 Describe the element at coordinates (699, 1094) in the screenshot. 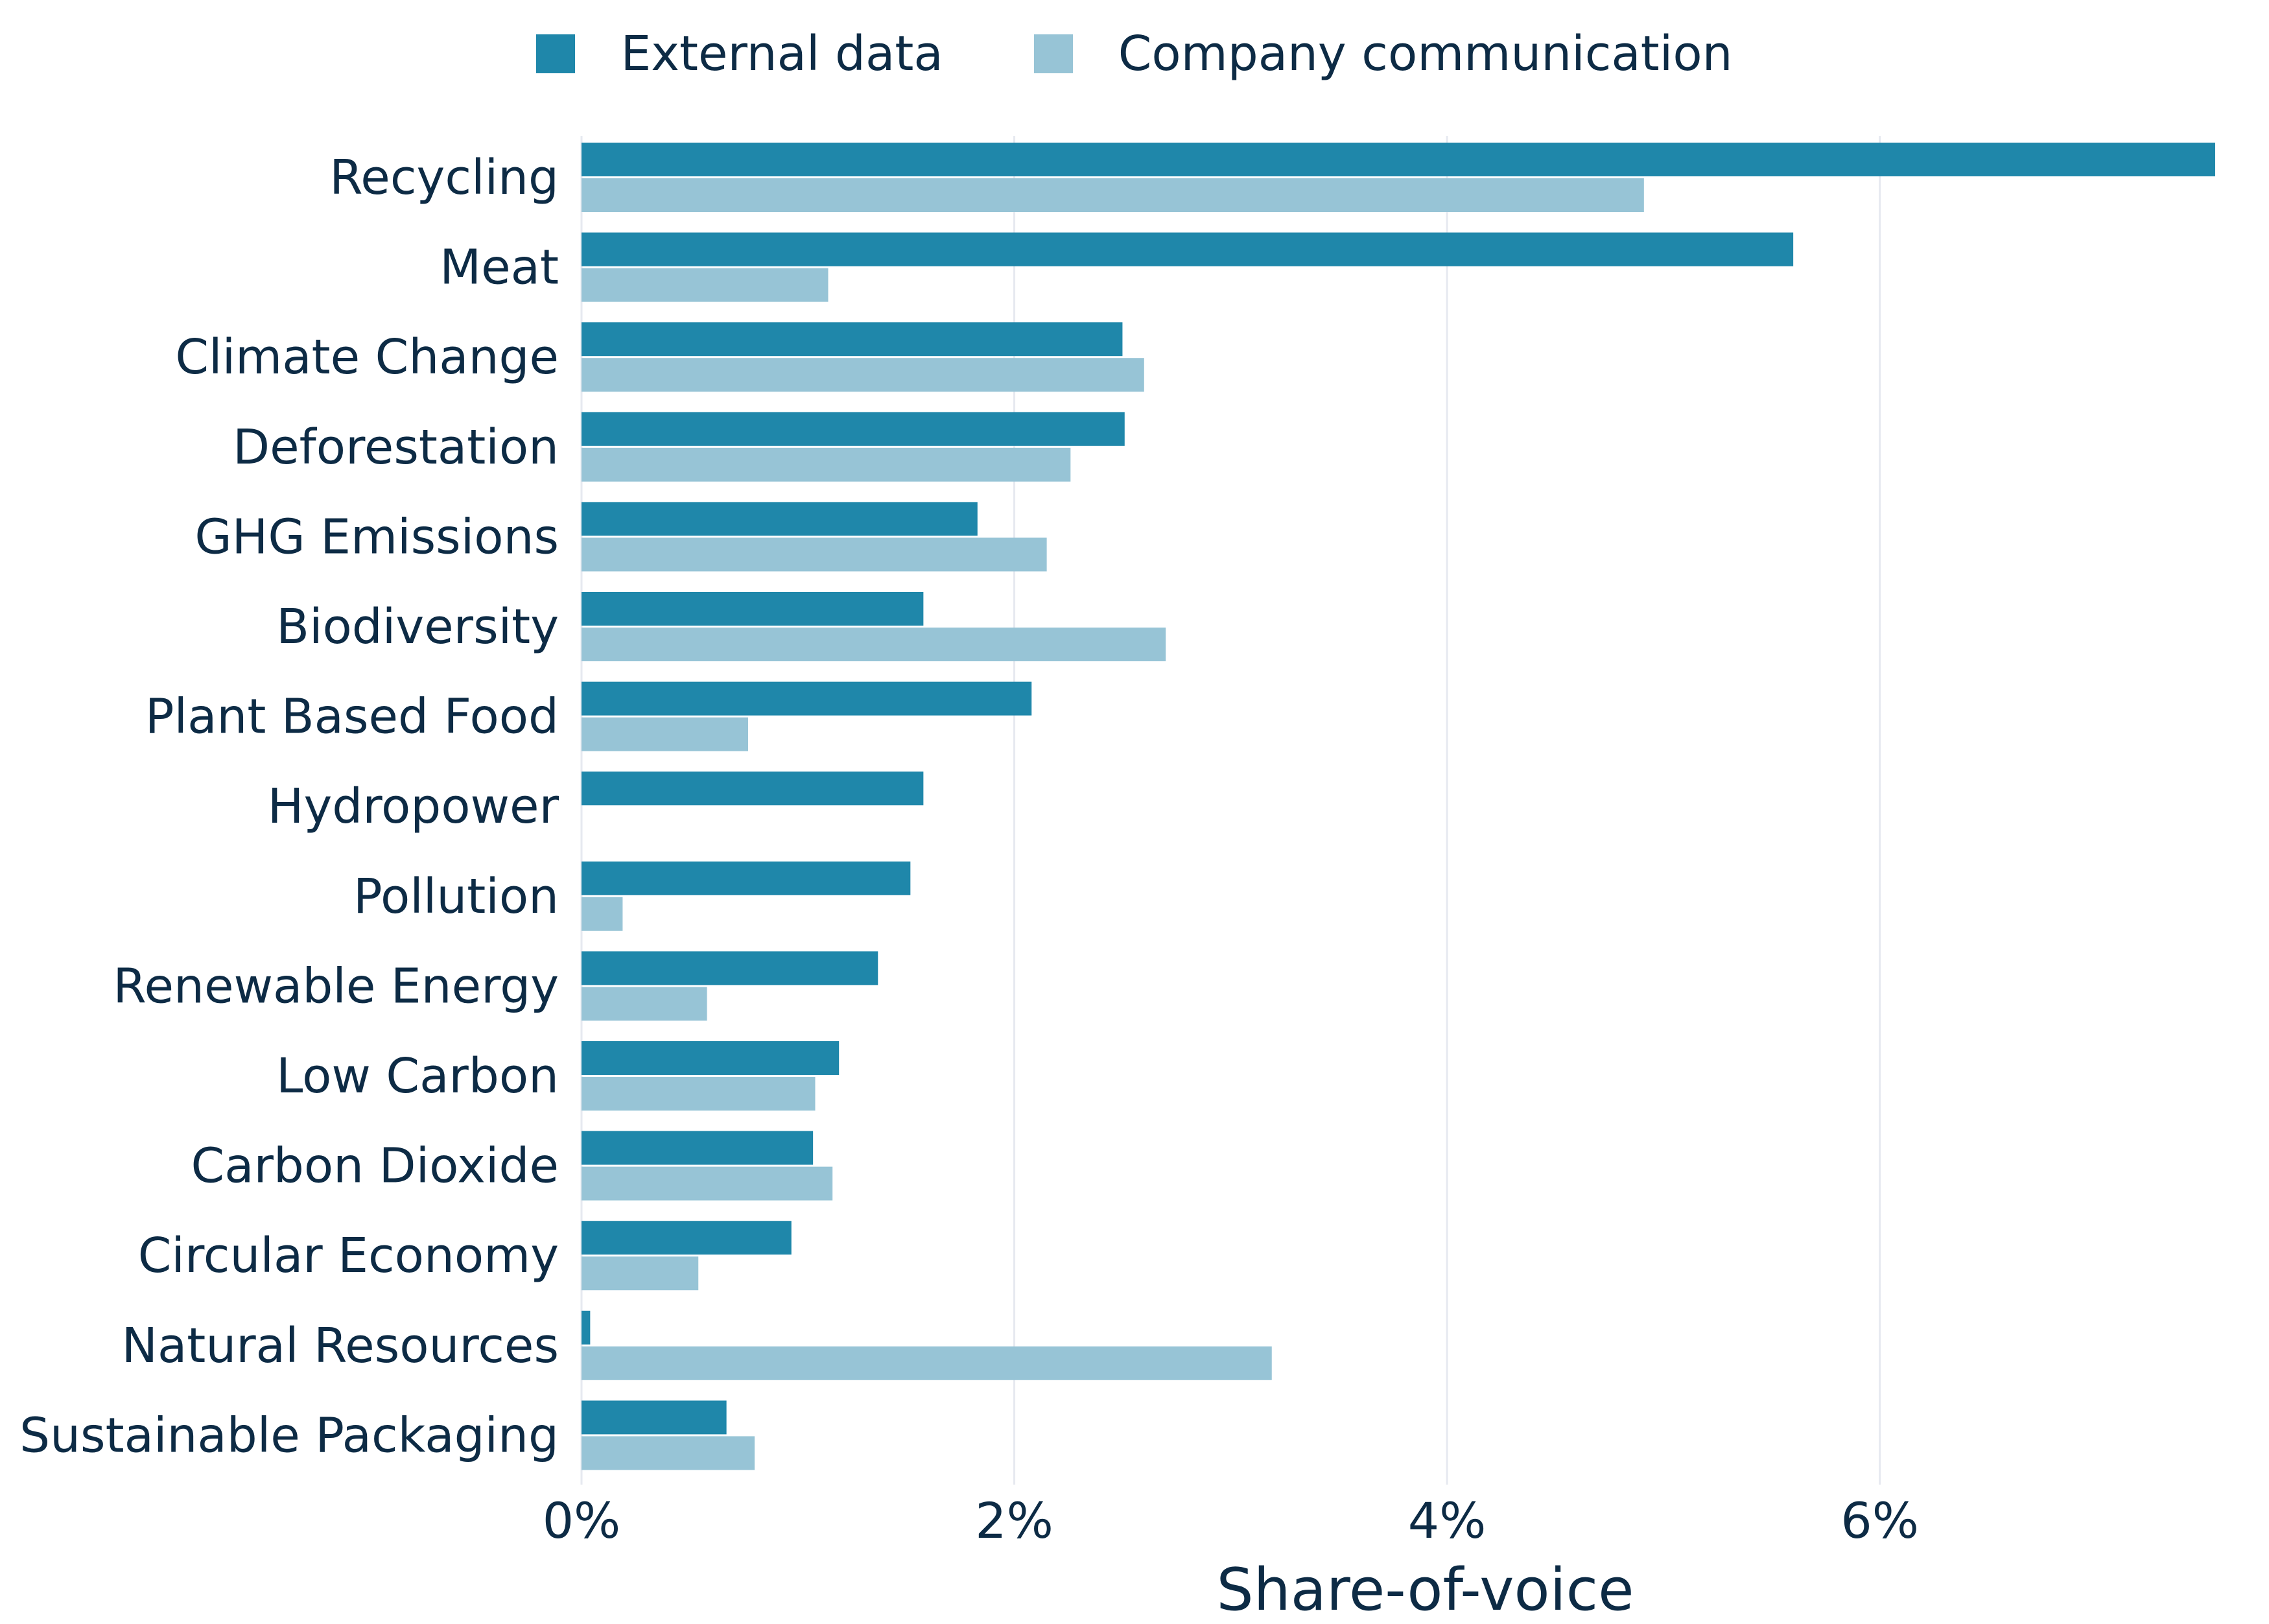

I see `bar-company-communication-low-carbon` at that location.